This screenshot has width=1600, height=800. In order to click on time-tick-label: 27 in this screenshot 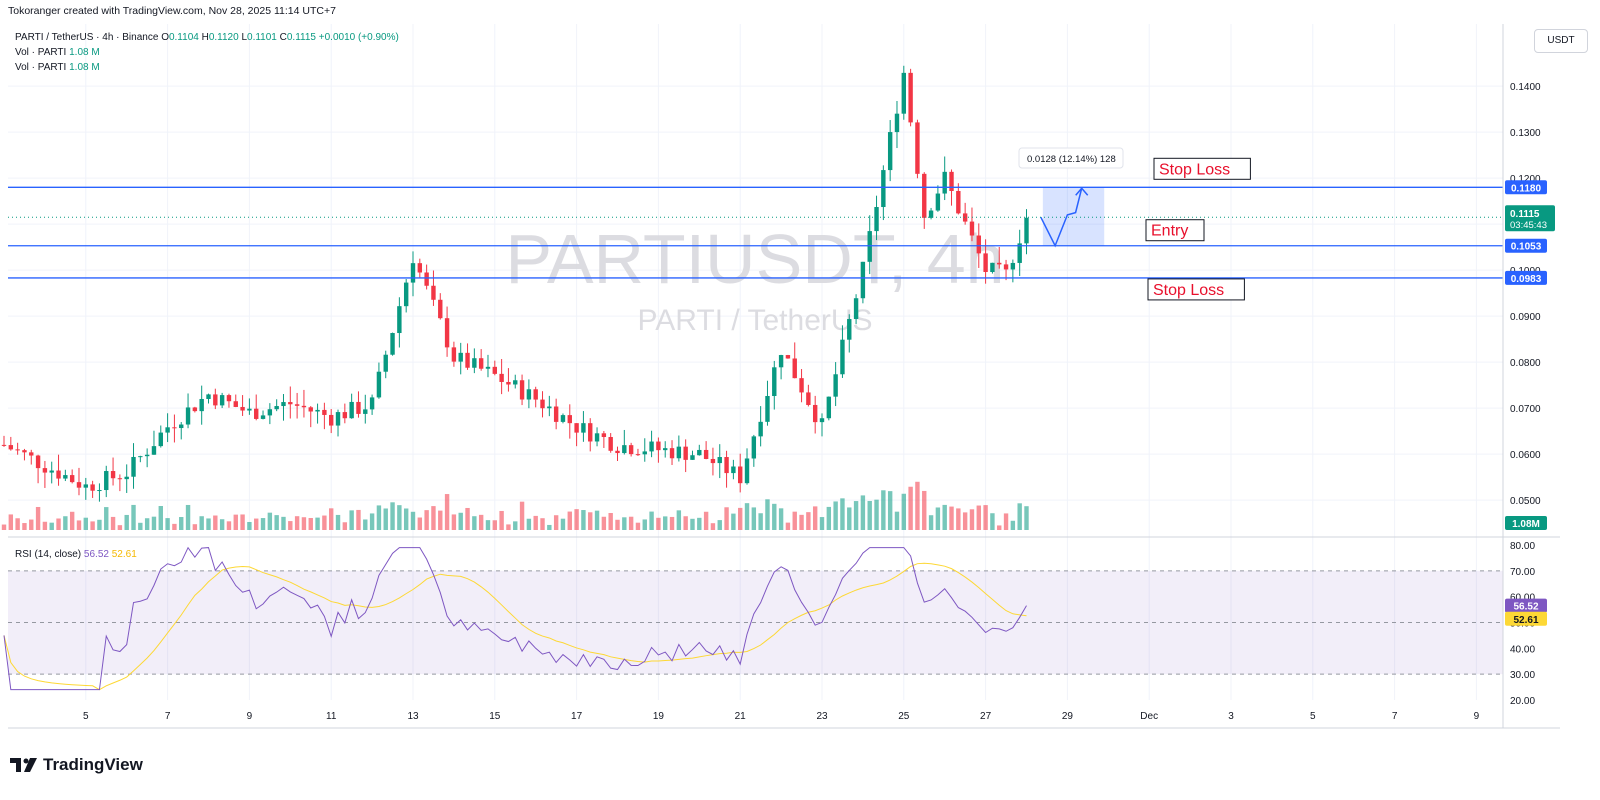, I will do `click(986, 716)`.